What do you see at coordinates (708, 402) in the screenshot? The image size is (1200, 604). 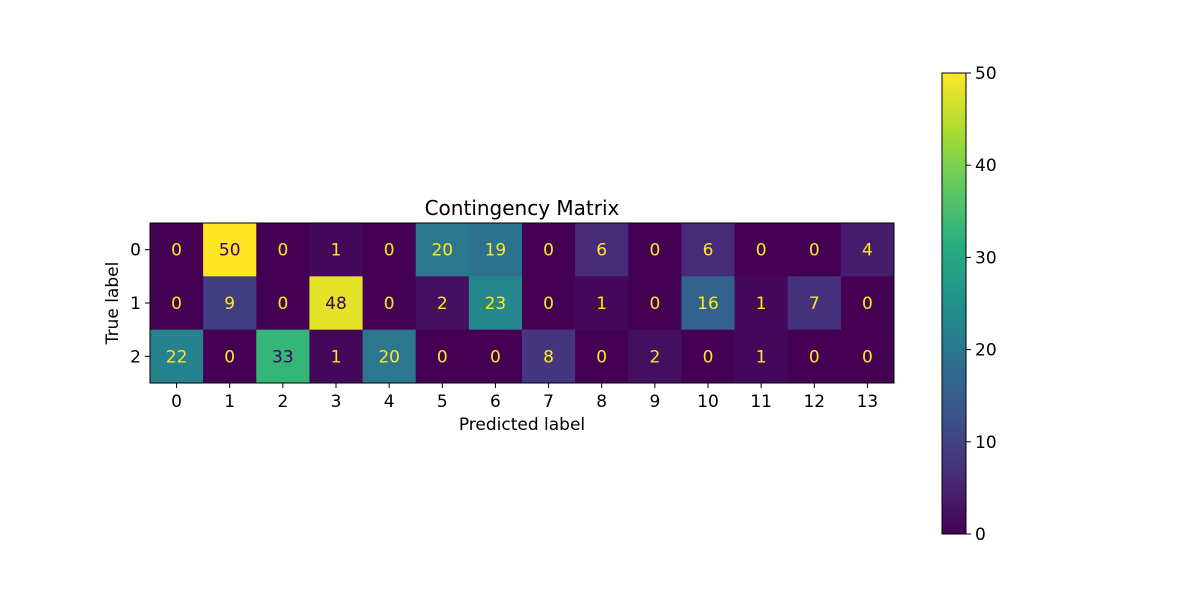 I see `x-tick-label: 10` at bounding box center [708, 402].